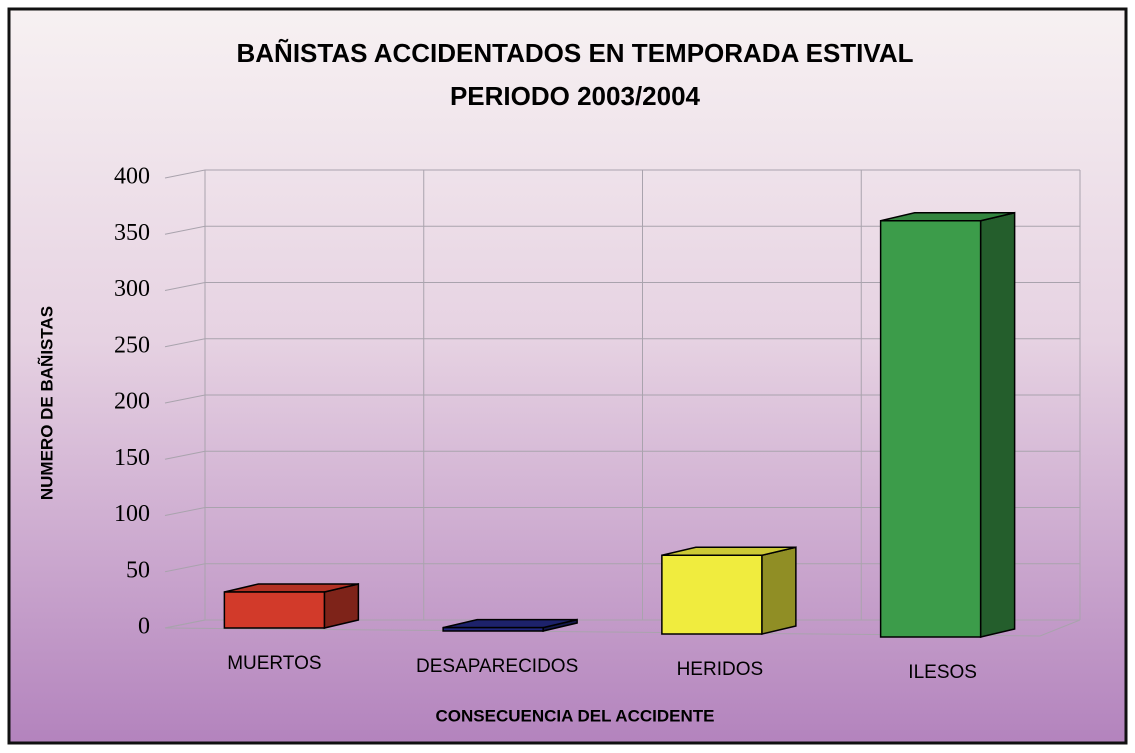  Describe the element at coordinates (942, 672) in the screenshot. I see `x-tick-label: ILESOS` at that location.